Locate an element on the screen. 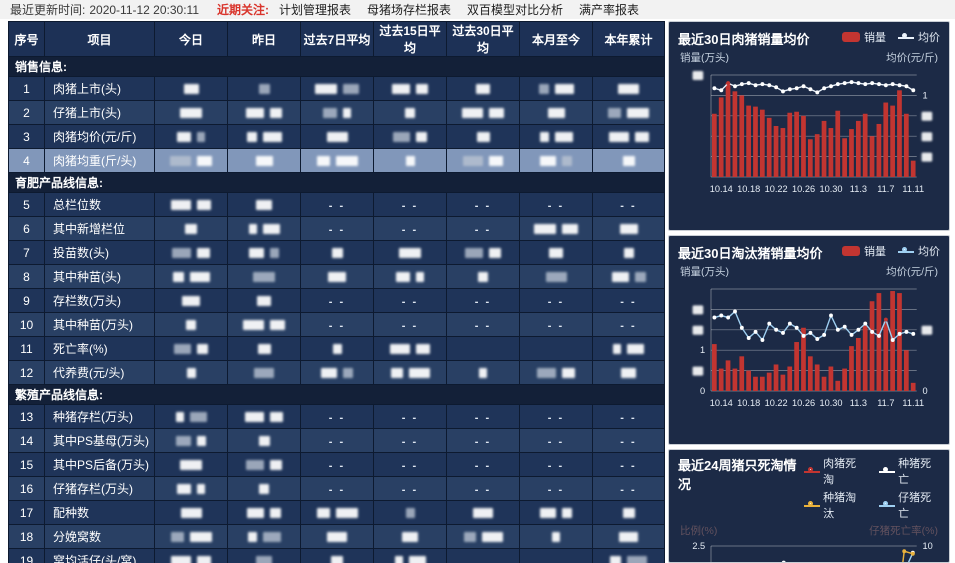 The width and height of the screenshot is (955, 563). table-row-15: 15 其中PS后备(万头) - -- -- -- -- - is located at coordinates (336, 464).